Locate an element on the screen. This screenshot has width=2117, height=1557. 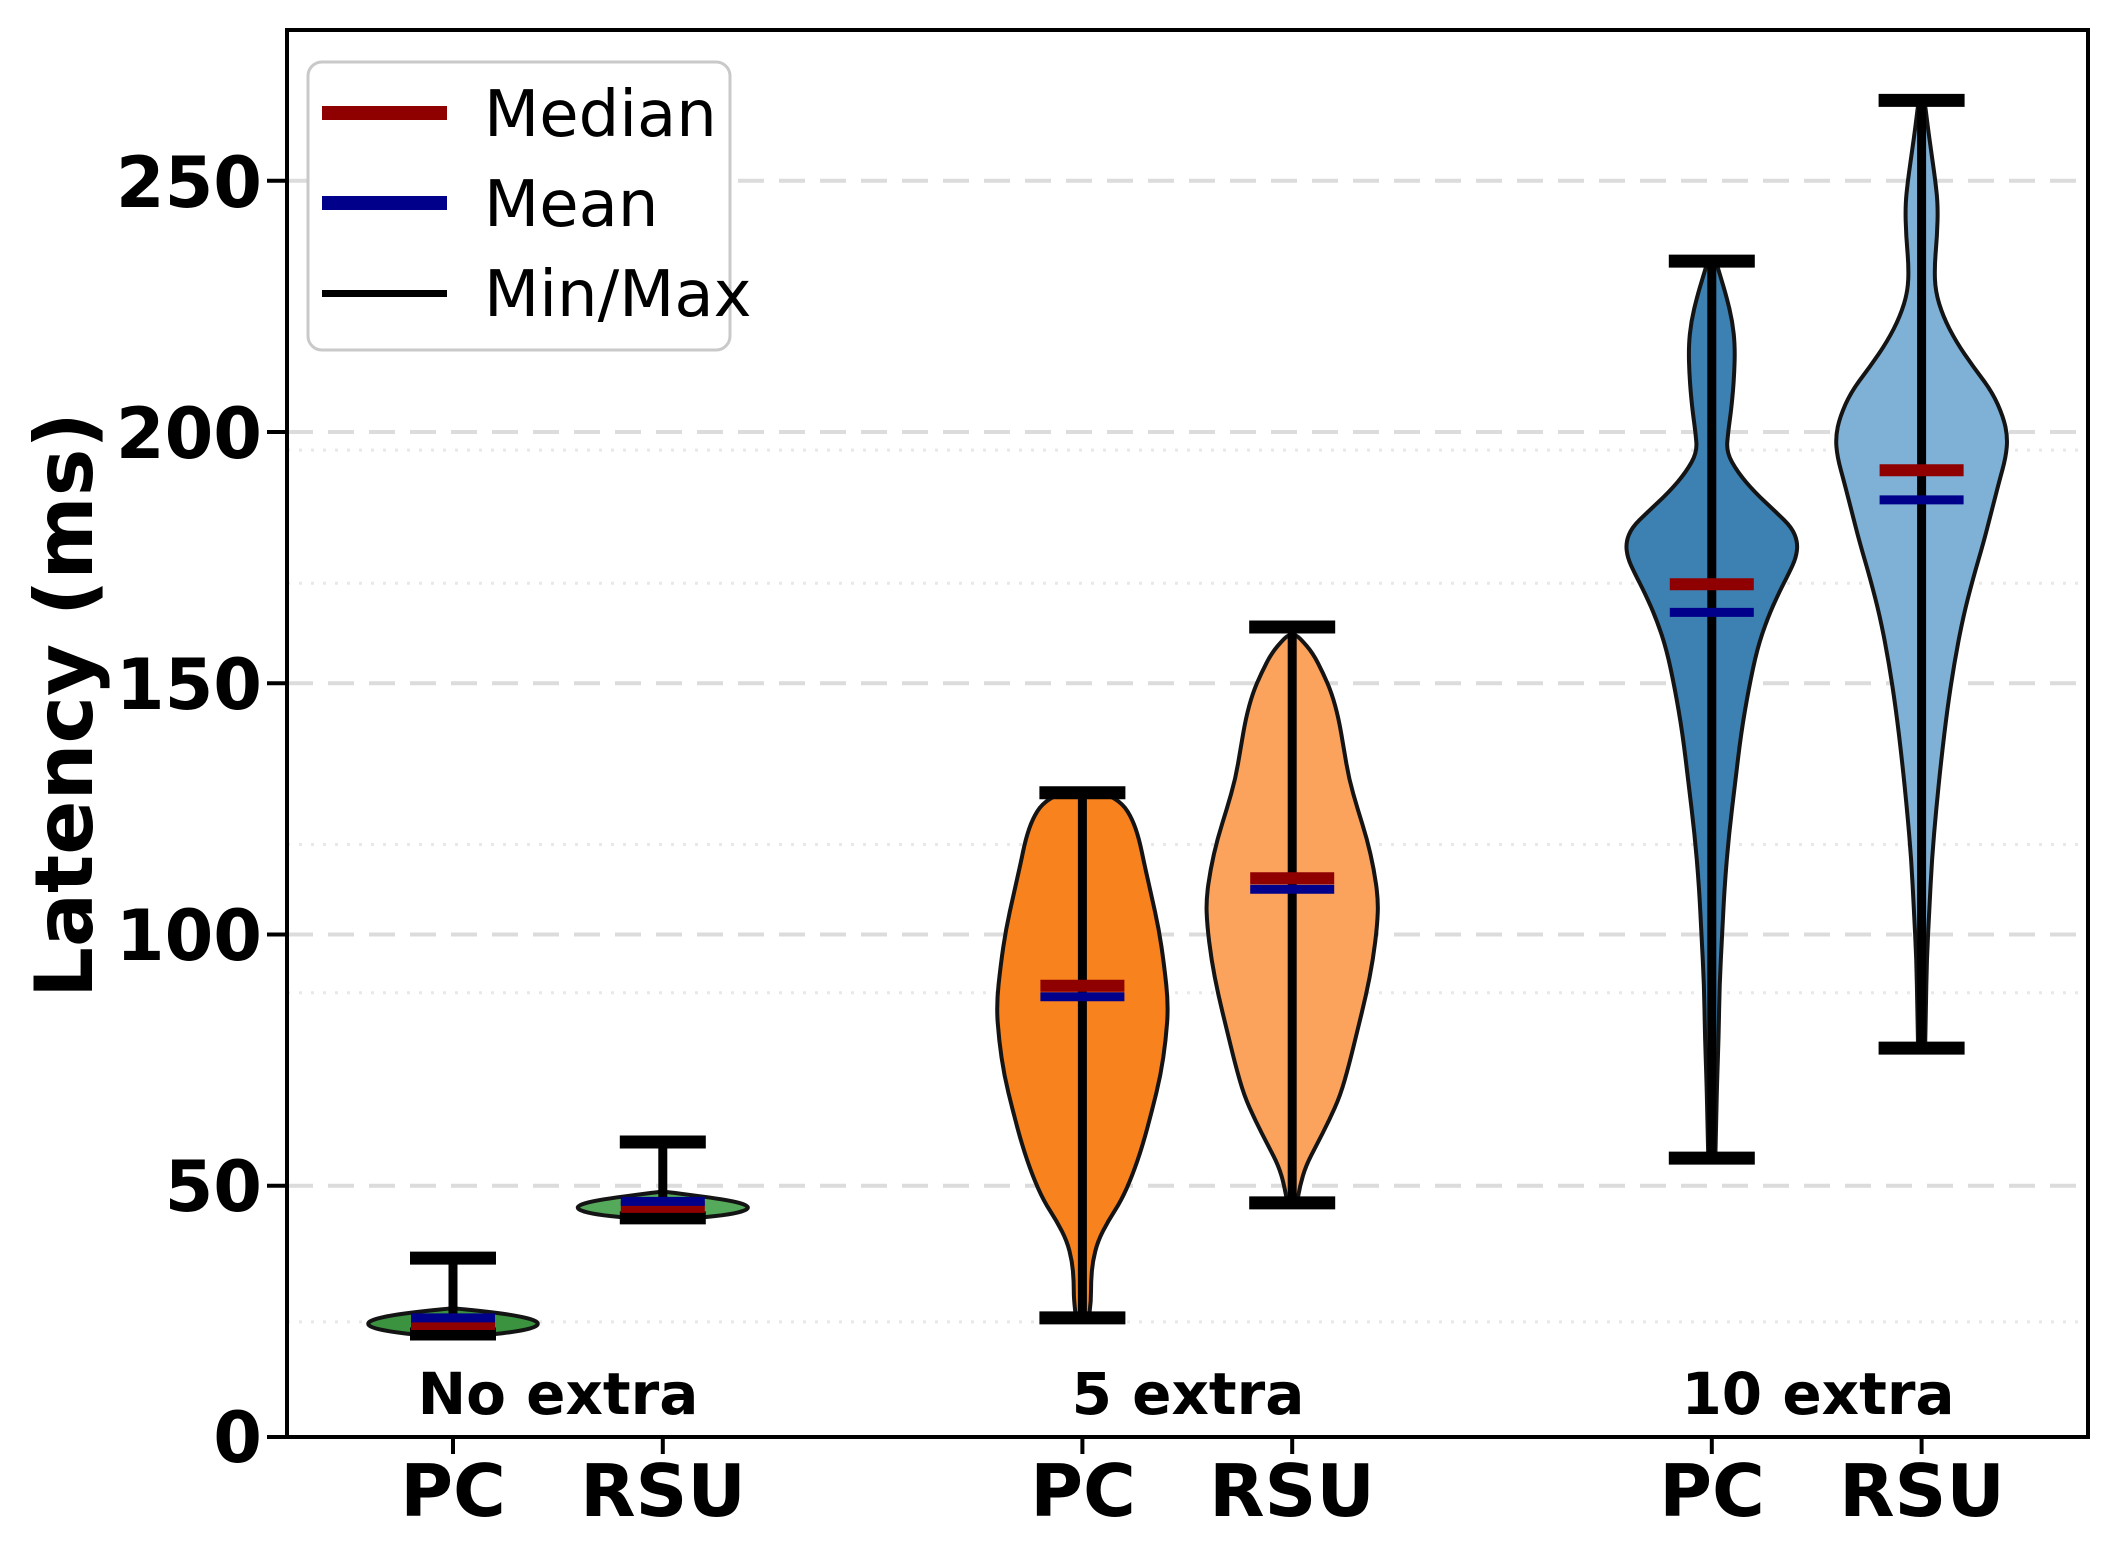
x-tick-rsu-1: RSU is located at coordinates (663, 1491).